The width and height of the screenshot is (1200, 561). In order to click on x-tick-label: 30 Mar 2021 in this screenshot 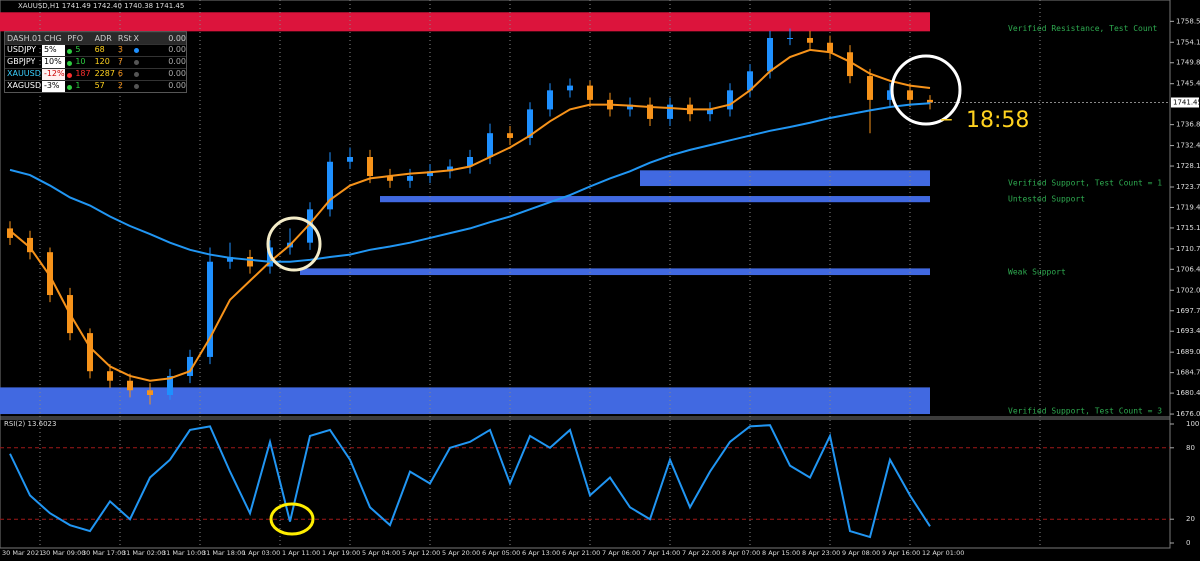, I will do `click(22, 553)`.